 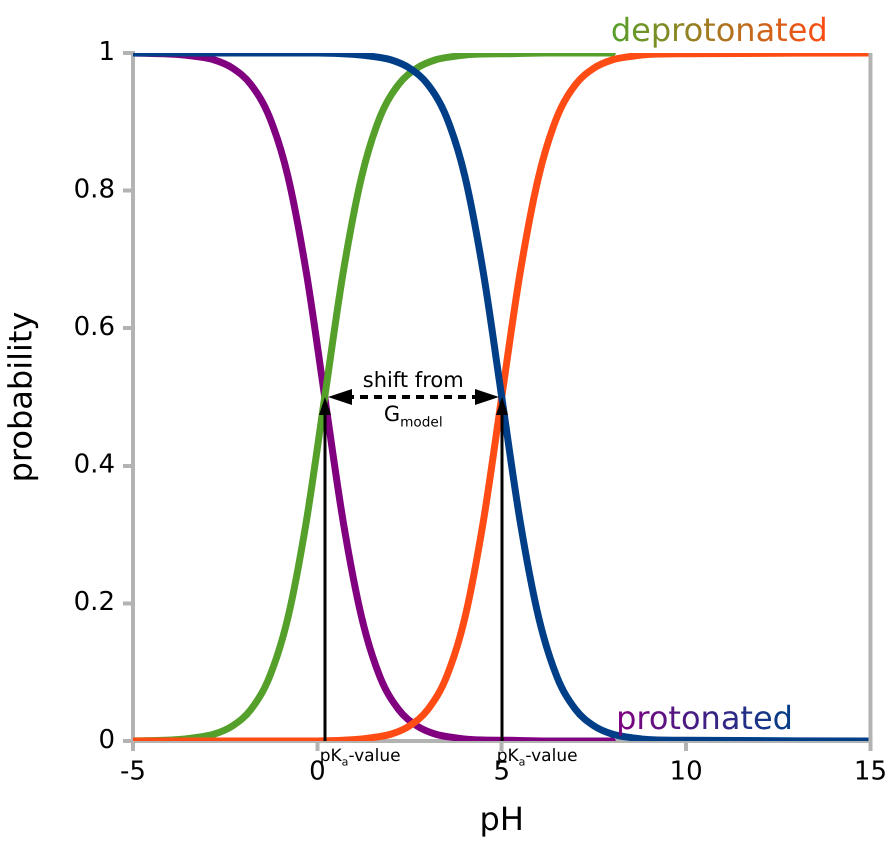 I want to click on x-tick-label: -5, so click(x=133, y=771).